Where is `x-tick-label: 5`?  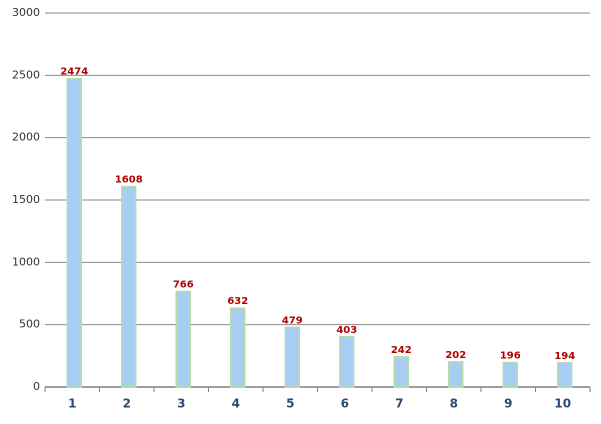 x-tick-label: 5 is located at coordinates (290, 404).